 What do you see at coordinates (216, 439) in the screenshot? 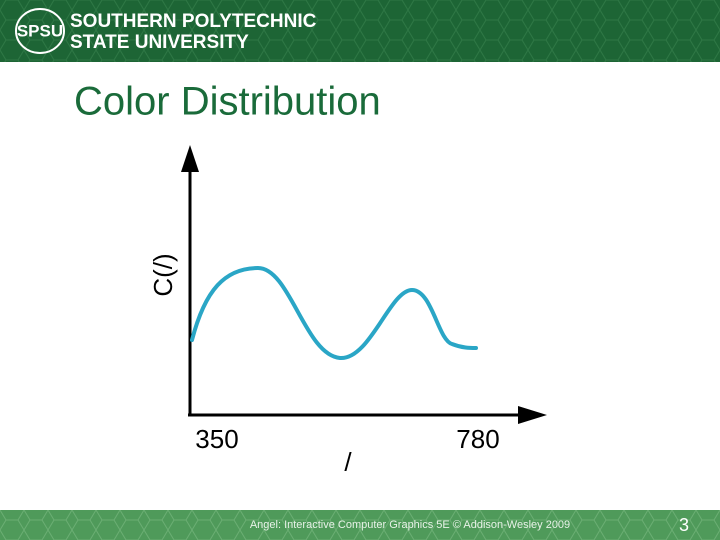
I see `x-start-label: 350` at bounding box center [216, 439].